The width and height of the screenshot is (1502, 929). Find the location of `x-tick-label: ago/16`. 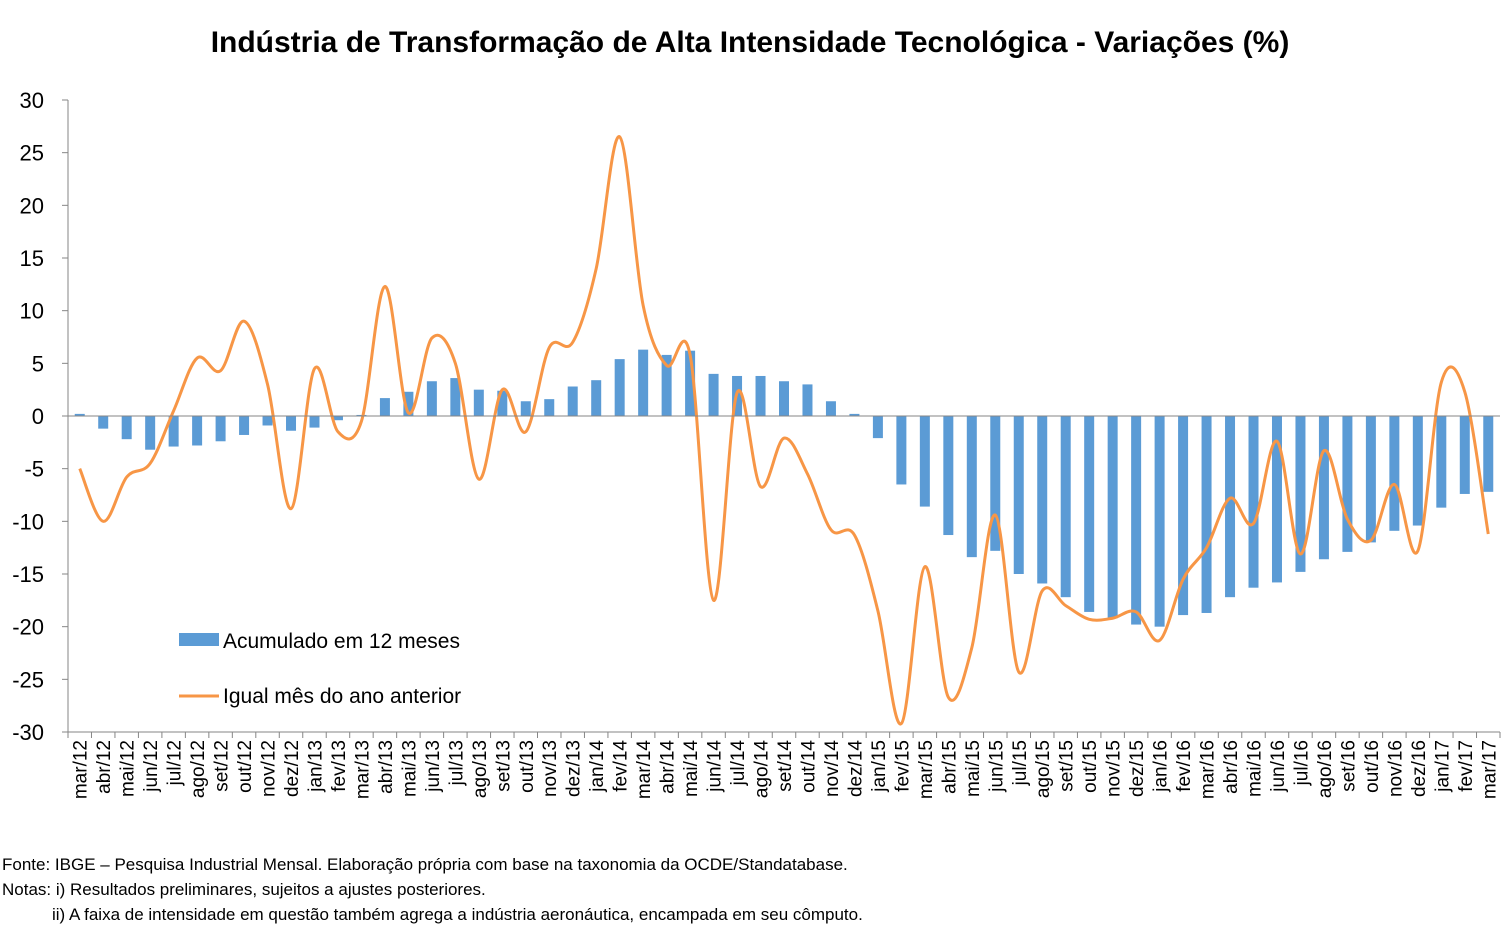

x-tick-label: ago/16 is located at coordinates (1325, 769).